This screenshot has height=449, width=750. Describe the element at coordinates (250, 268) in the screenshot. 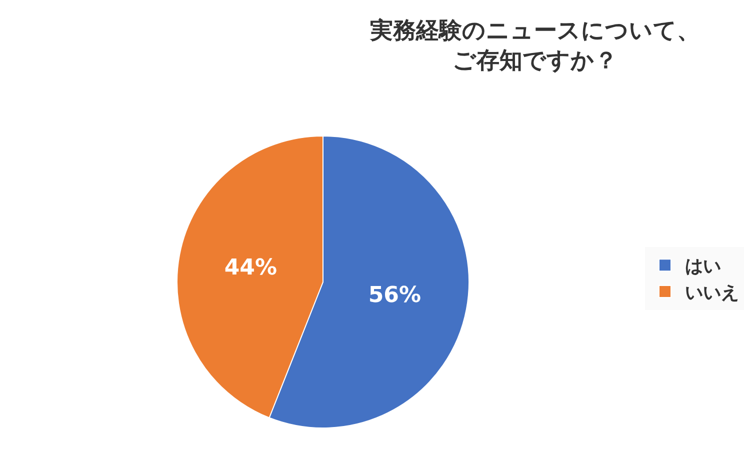

I see `data-label: 44%` at that location.